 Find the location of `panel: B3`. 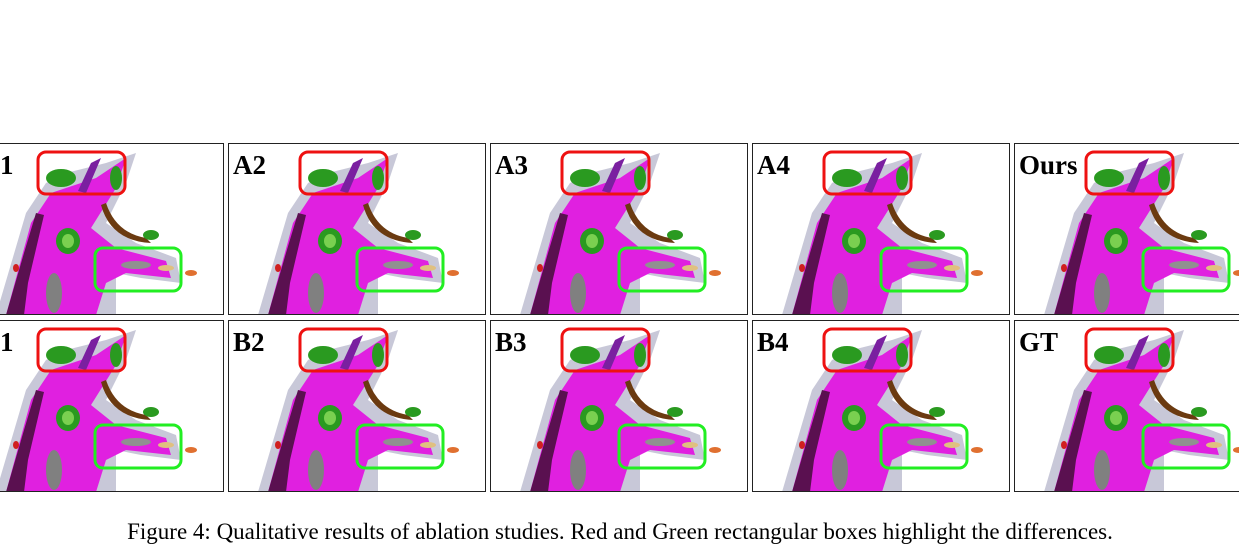

panel: B3 is located at coordinates (619, 406).